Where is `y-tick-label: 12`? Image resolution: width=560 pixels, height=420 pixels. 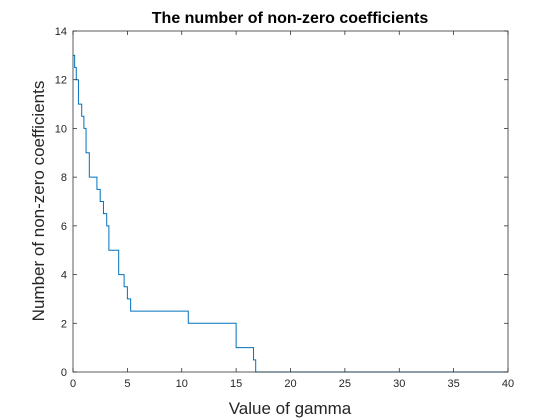
y-tick-label: 12 is located at coordinates (61, 81).